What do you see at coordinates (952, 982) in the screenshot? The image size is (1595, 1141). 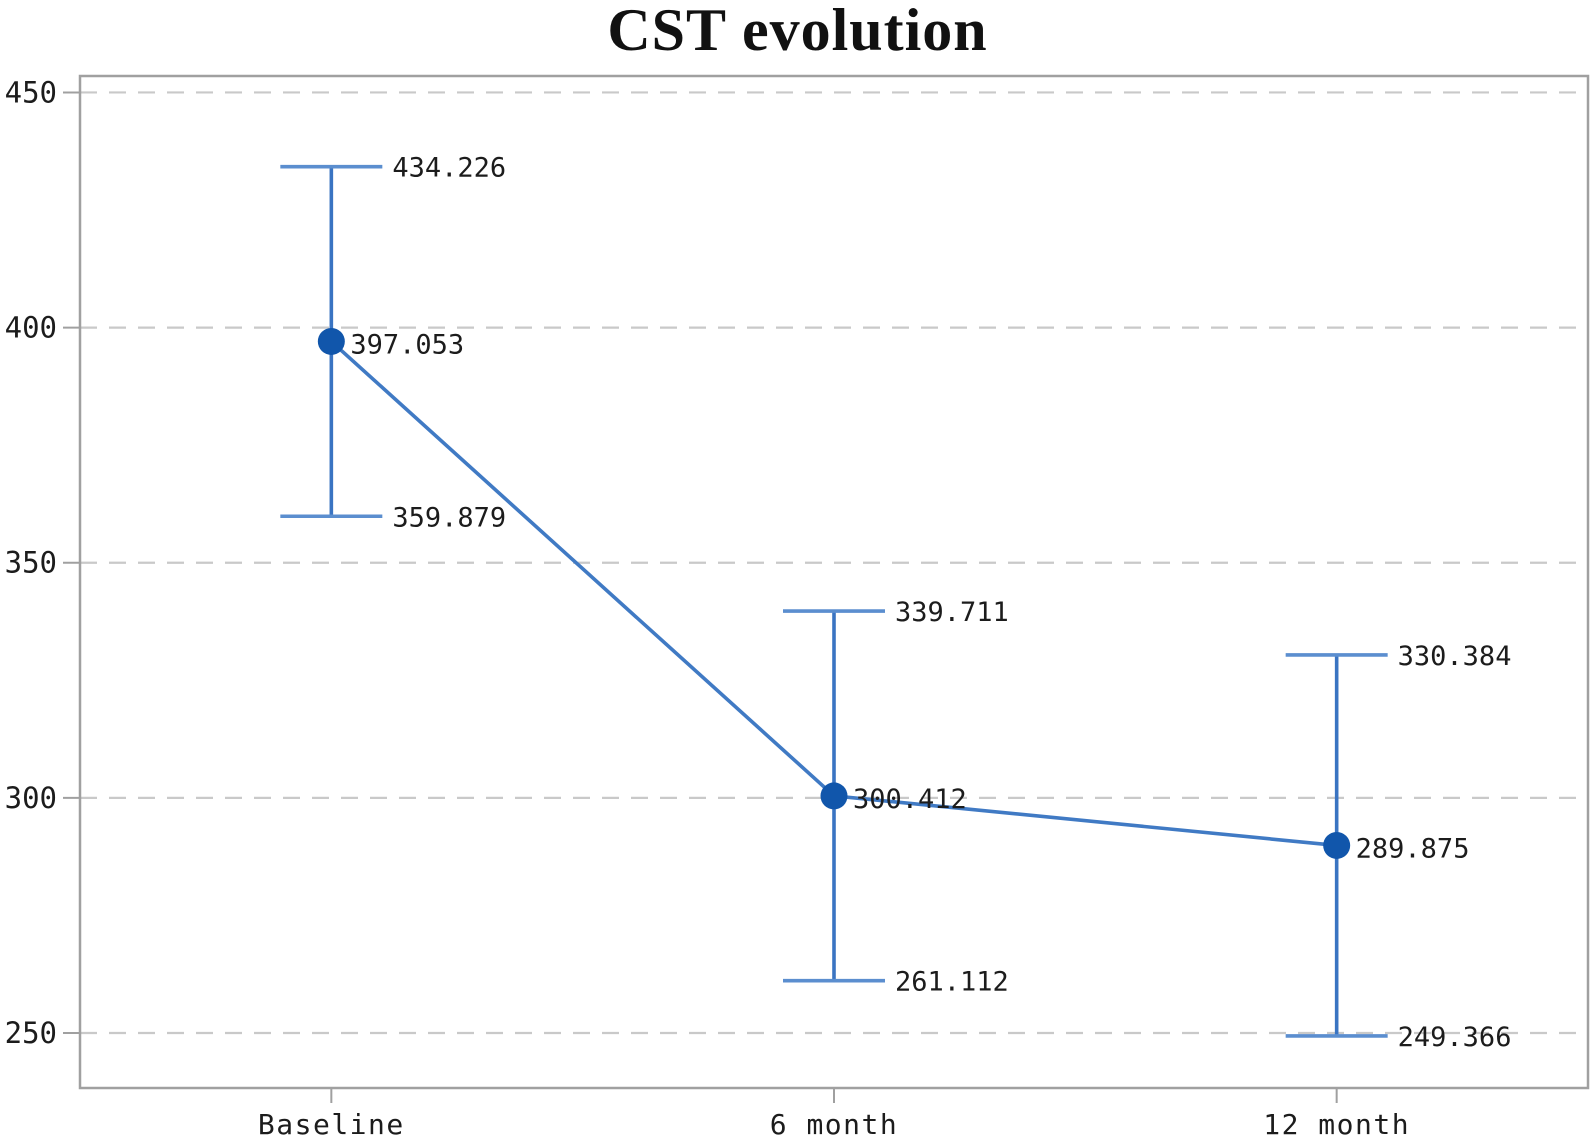 I see `lower-limit-label: 261.112` at bounding box center [952, 982].